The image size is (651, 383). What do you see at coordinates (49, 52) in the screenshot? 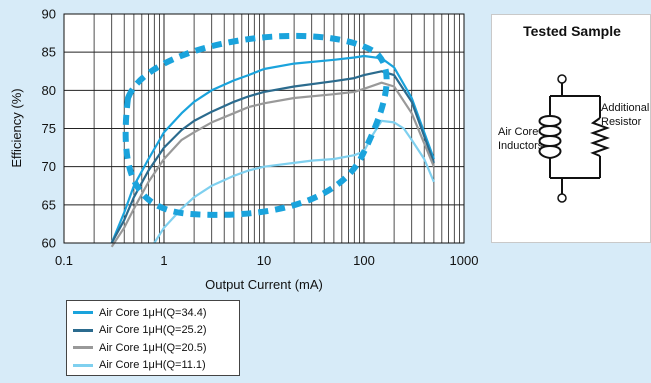
I see `y-tick-label: 85` at bounding box center [49, 52].